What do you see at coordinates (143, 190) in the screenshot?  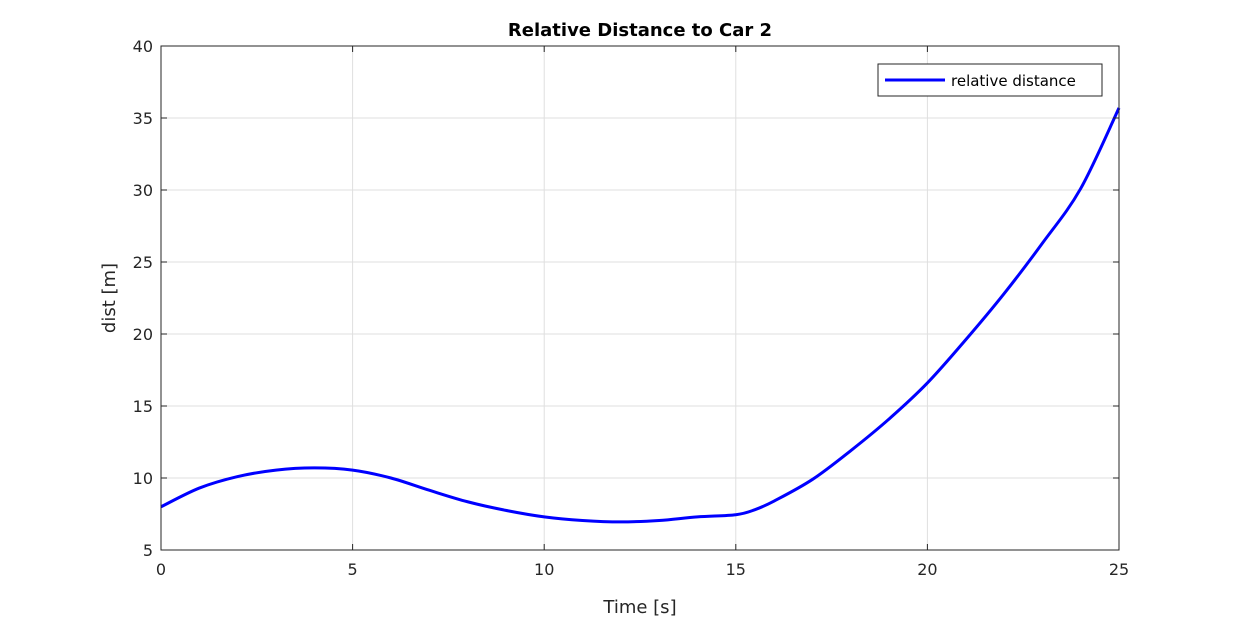 I see `y-tick-label: 30` at bounding box center [143, 190].